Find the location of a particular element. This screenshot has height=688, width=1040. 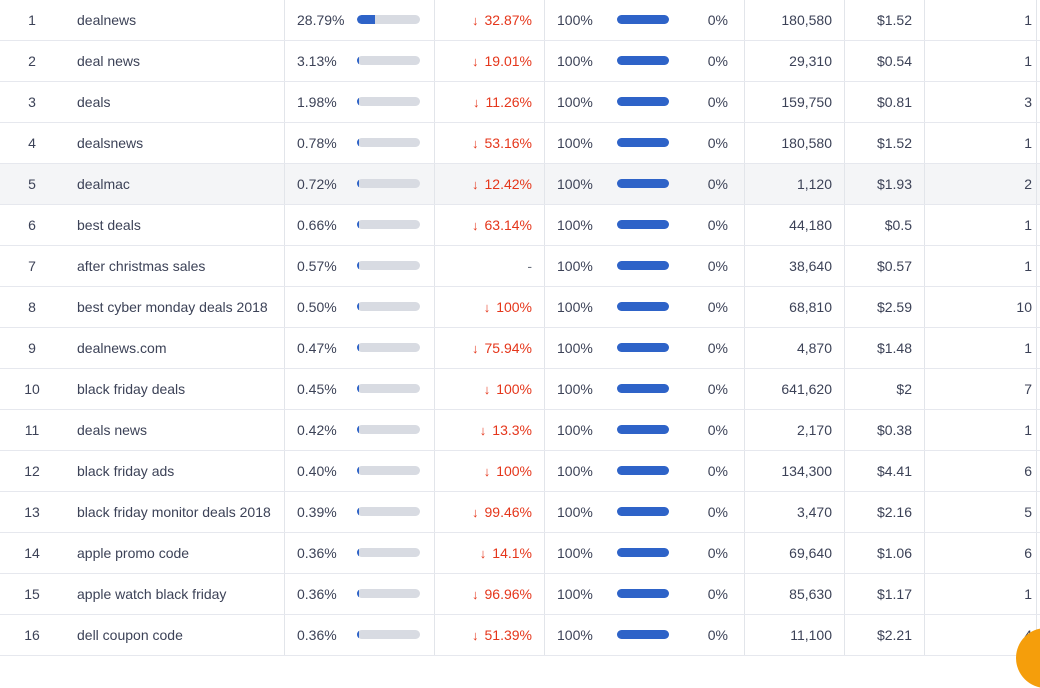

traffic-share: 0.50% is located at coordinates (317, 307).